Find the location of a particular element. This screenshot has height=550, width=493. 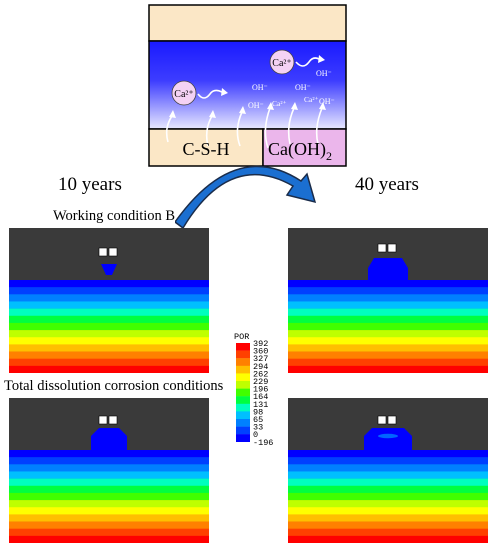

legend-swatches is located at coordinates (243, 392).